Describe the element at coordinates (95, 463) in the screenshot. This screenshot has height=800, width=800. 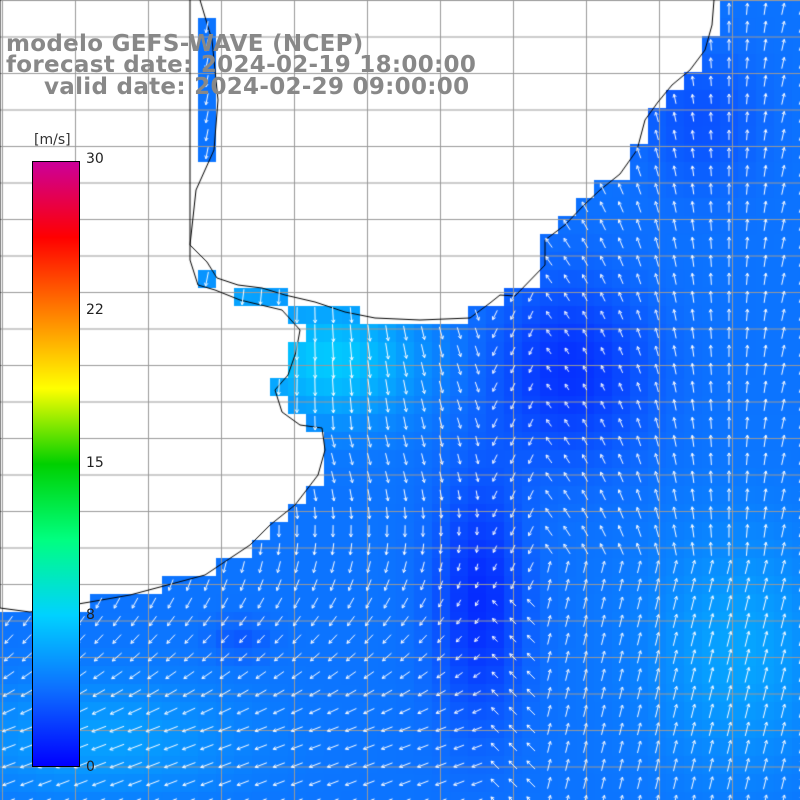
I see `colorbar-tick: 15` at that location.